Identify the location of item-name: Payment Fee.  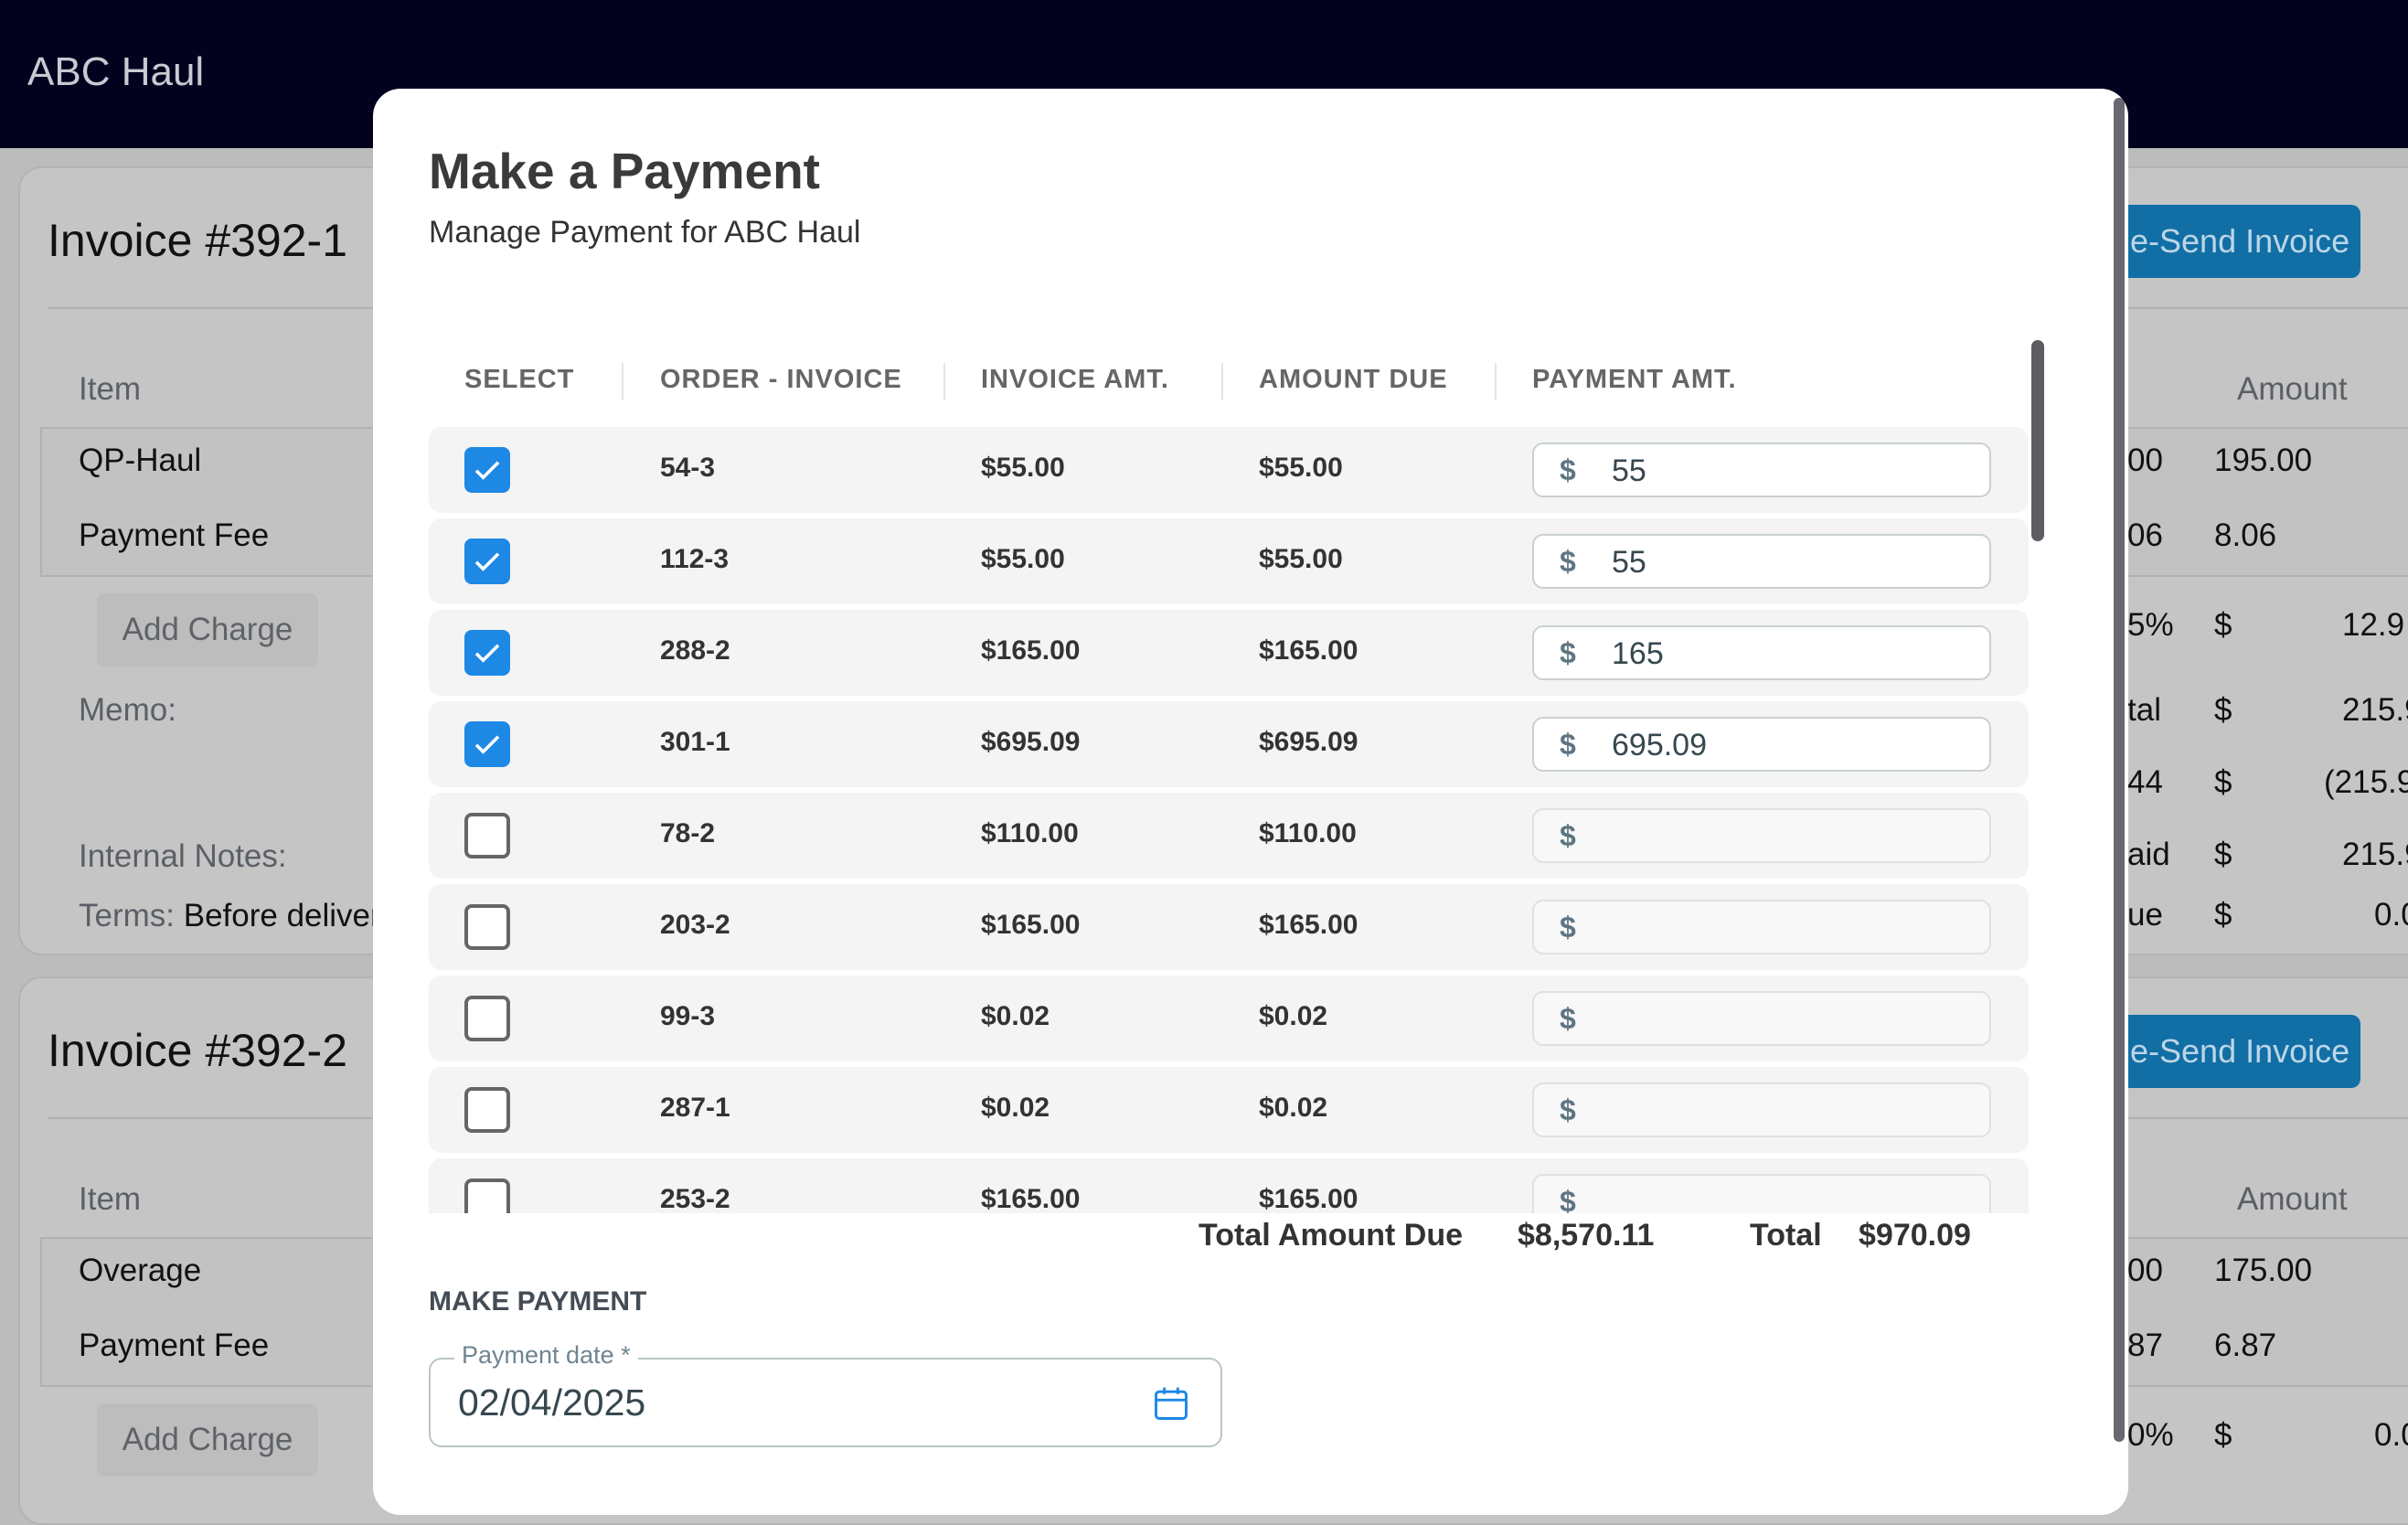
(174, 1345).